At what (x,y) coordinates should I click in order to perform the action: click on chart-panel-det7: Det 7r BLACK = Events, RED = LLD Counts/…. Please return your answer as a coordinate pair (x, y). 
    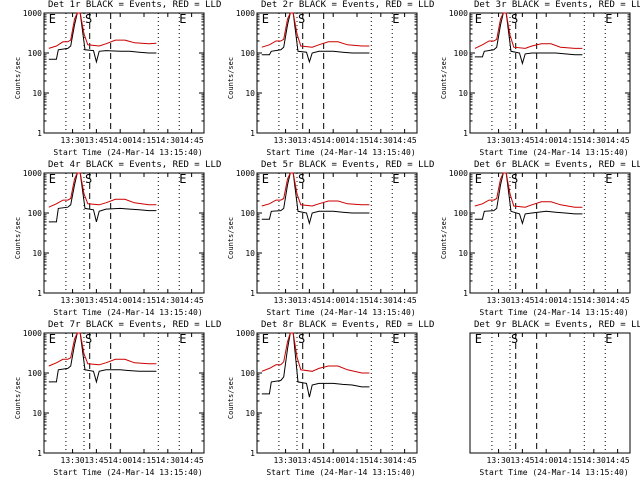
    Looking at the image, I should click on (111, 400).